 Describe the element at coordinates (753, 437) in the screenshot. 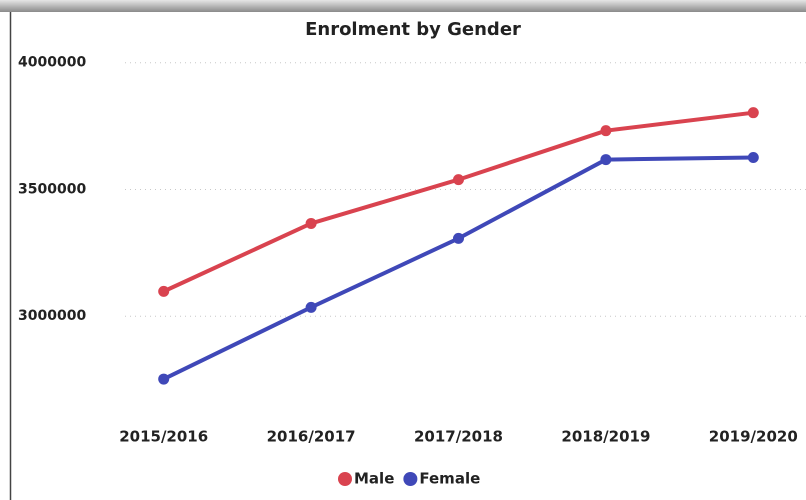

I see `x-tick-label: 2019/2020` at that location.